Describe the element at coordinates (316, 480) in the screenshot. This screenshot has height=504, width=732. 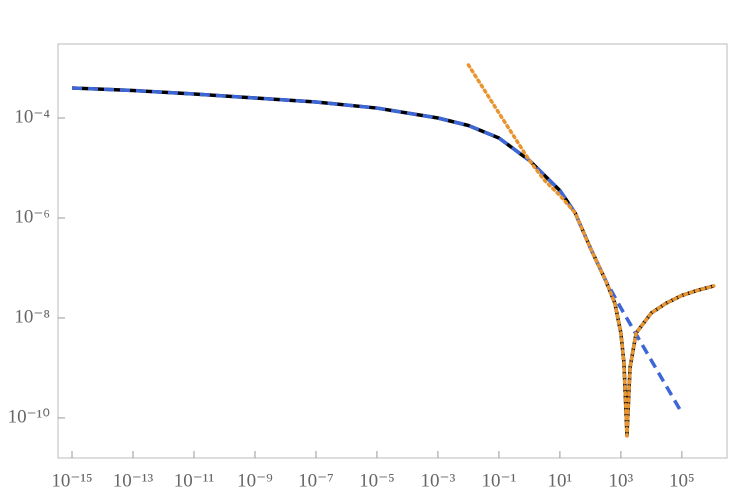
I see `x-tick-label: 10⁻⁷` at that location.